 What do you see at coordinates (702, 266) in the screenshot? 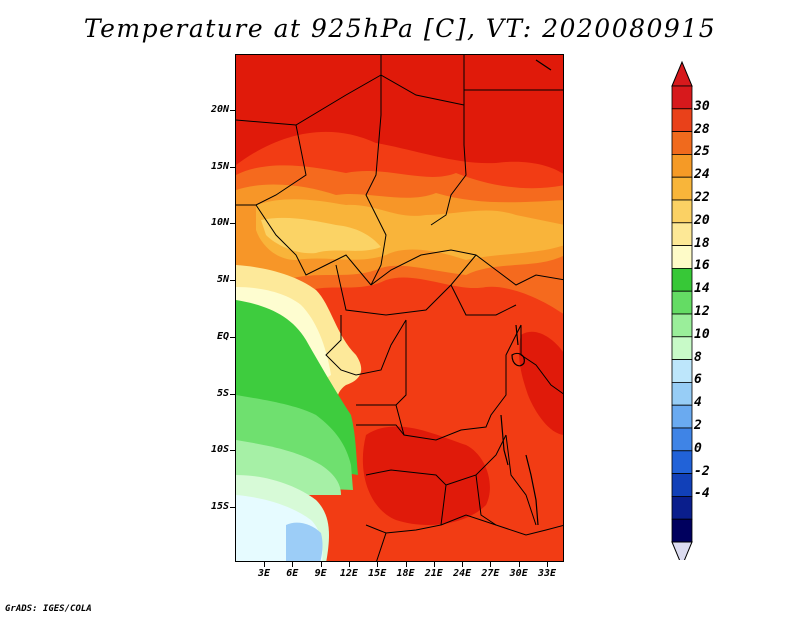
I see `colorbar-label: 16` at bounding box center [702, 266].